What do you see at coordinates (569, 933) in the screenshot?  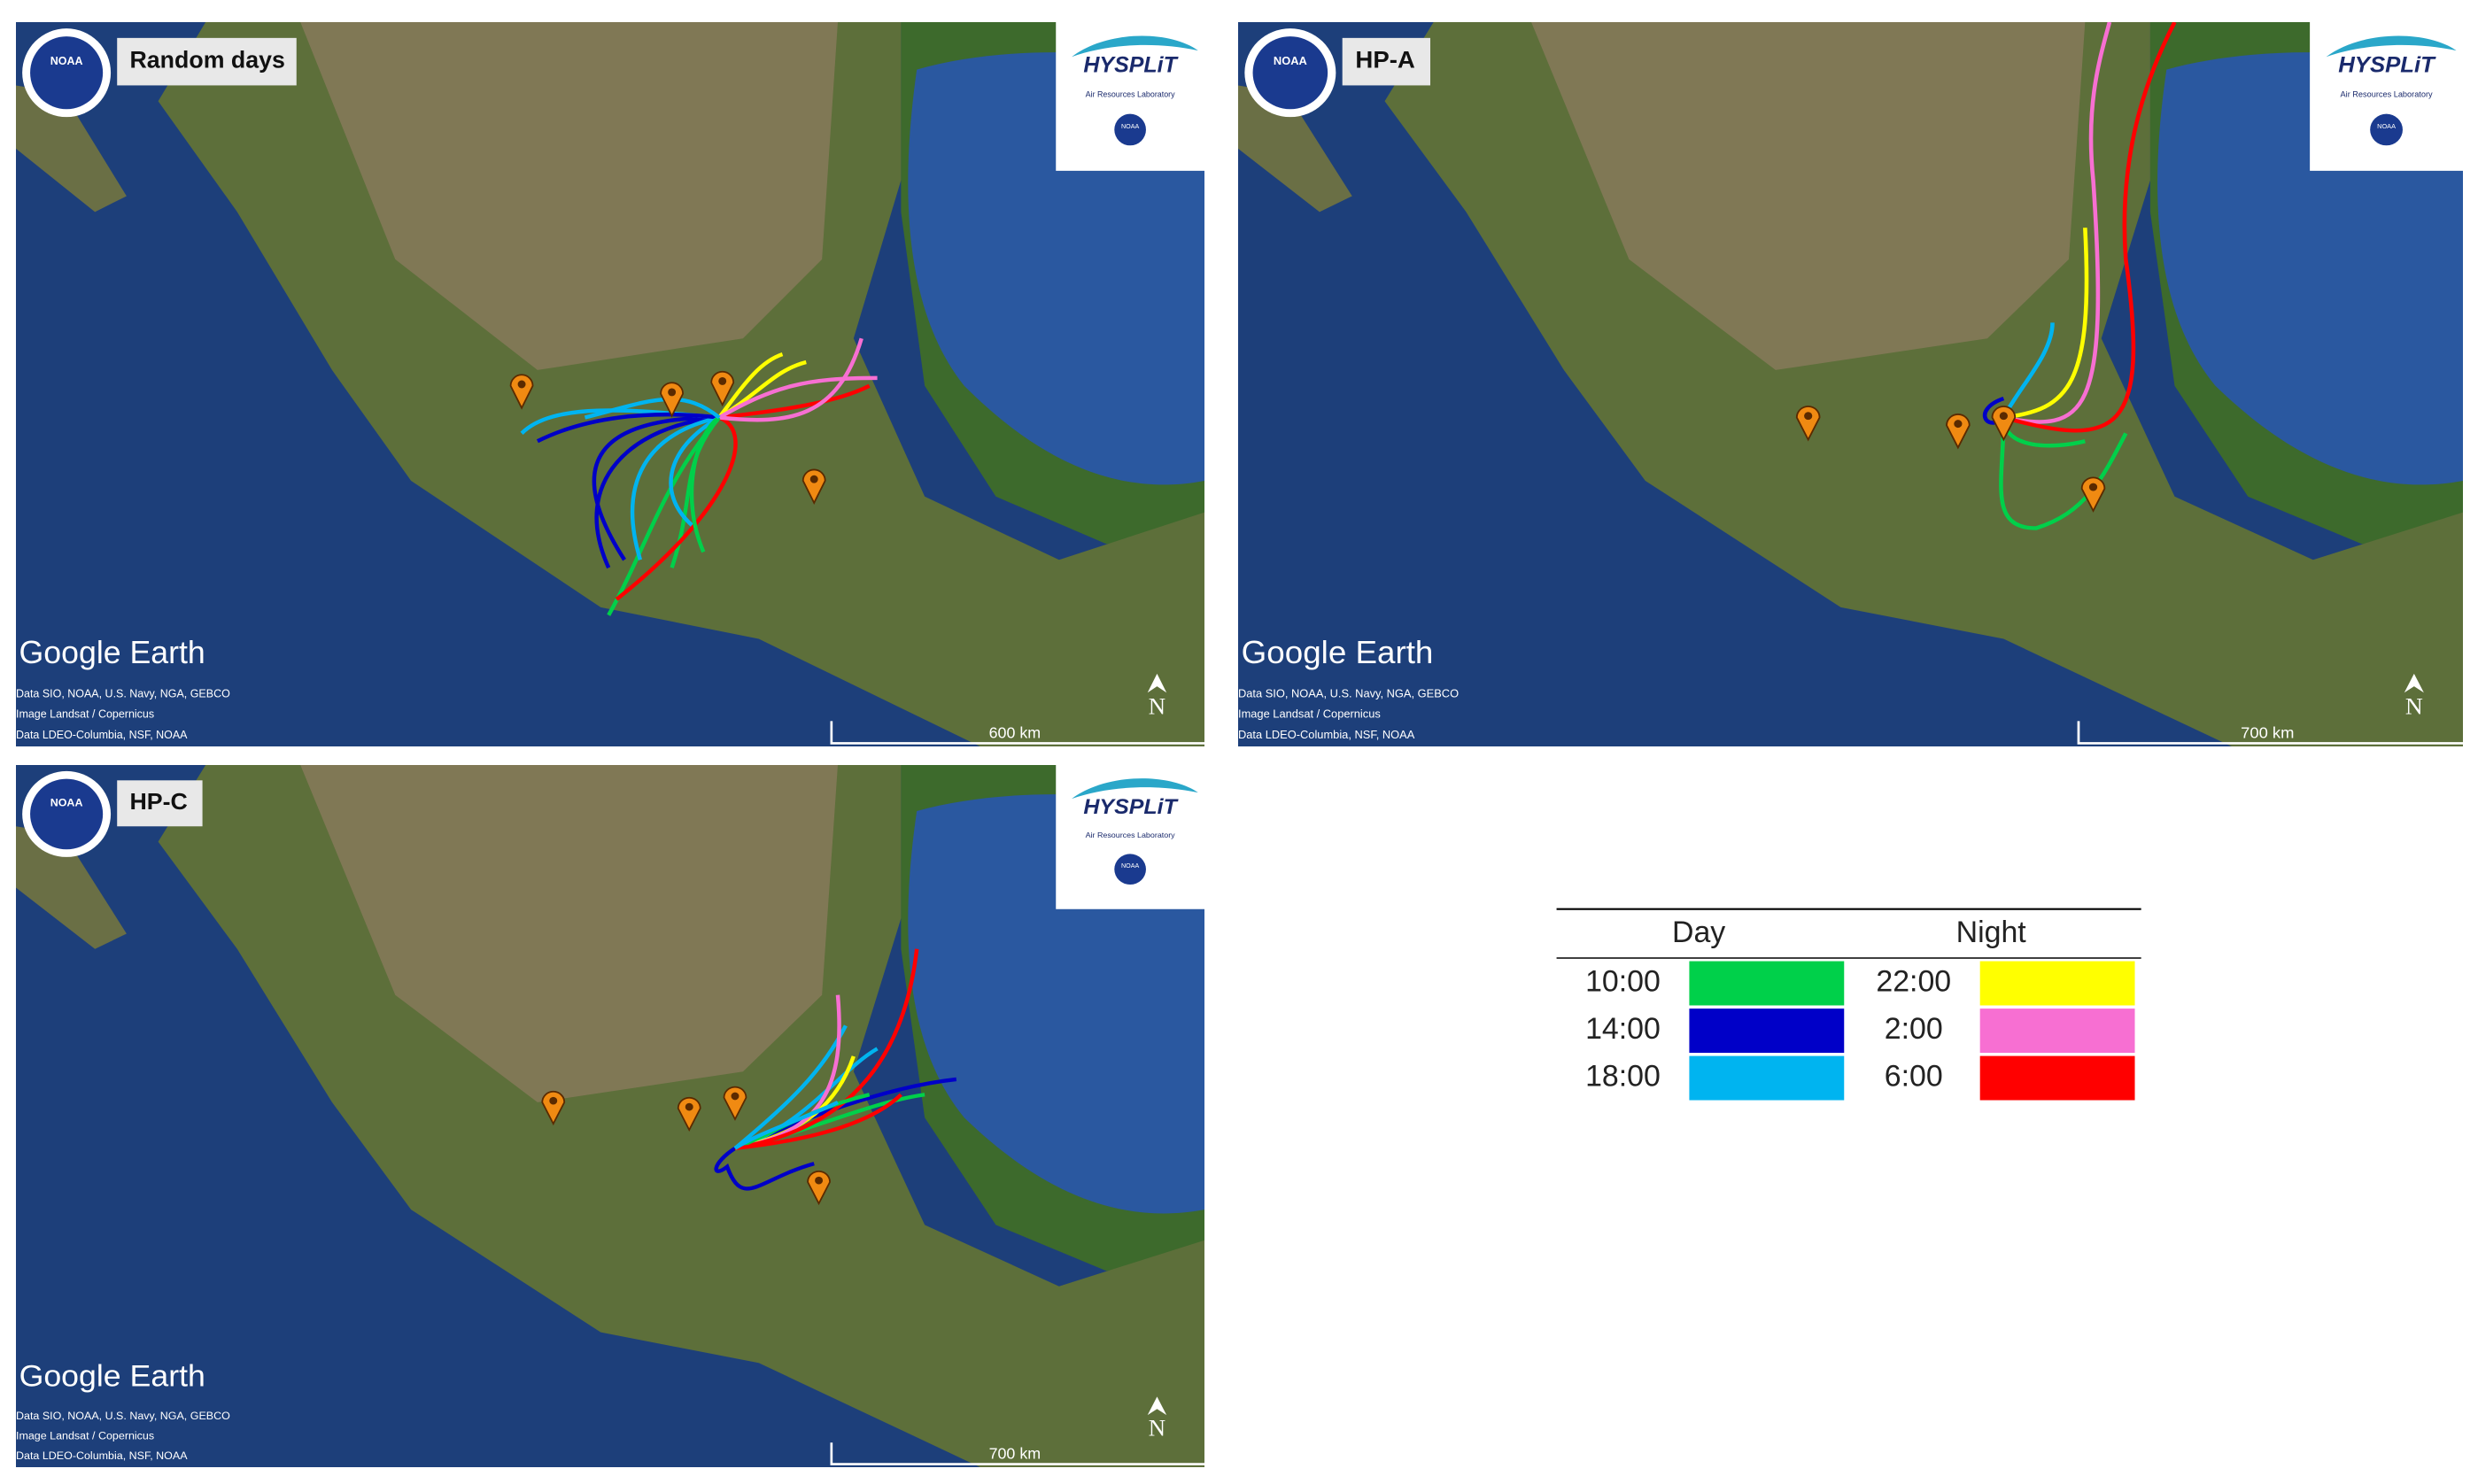 I see `highland` at bounding box center [569, 933].